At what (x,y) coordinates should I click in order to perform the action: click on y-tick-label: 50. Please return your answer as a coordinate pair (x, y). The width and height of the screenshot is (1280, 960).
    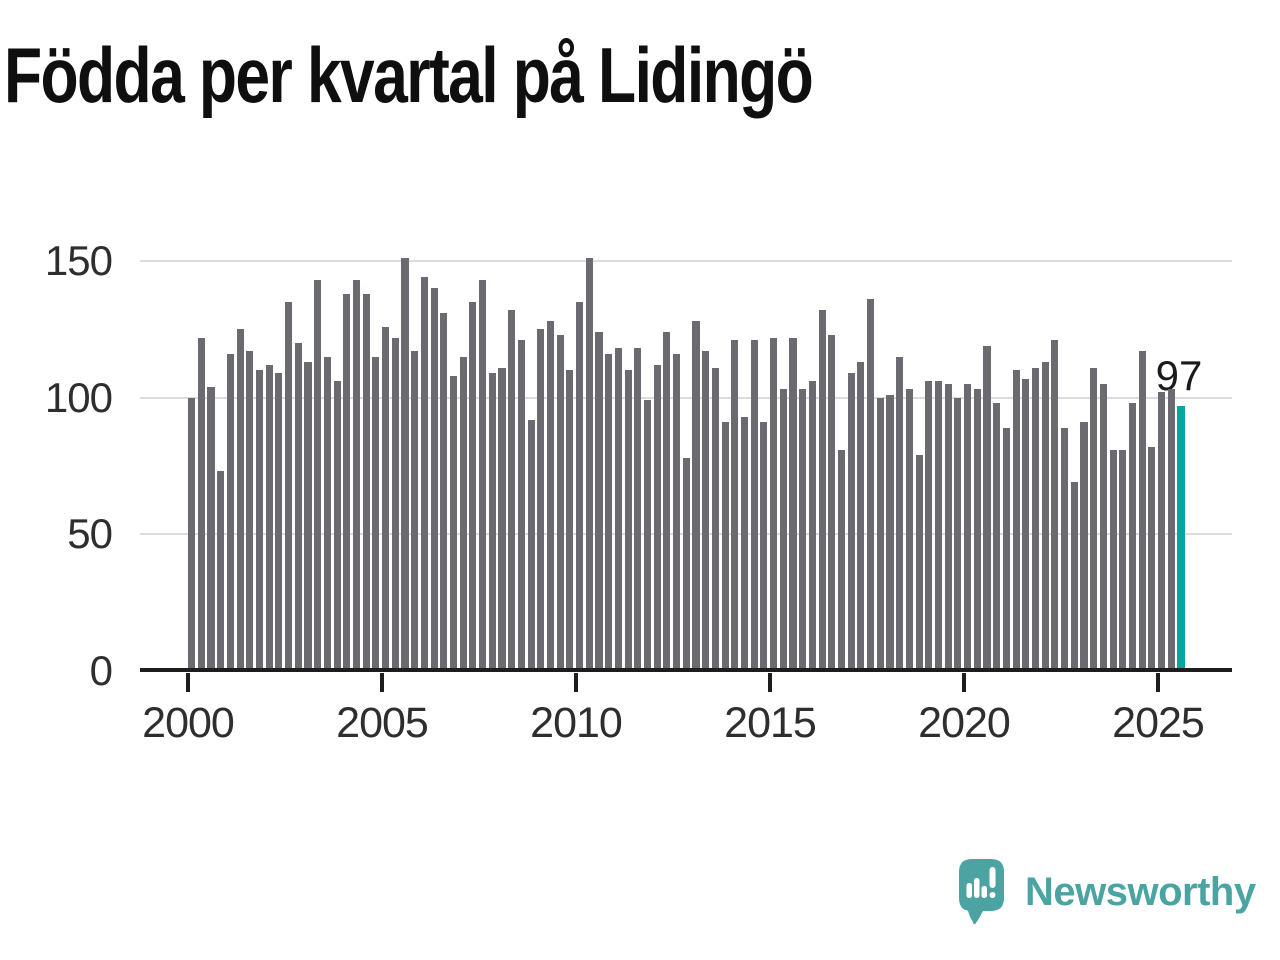
    Looking at the image, I should click on (90, 534).